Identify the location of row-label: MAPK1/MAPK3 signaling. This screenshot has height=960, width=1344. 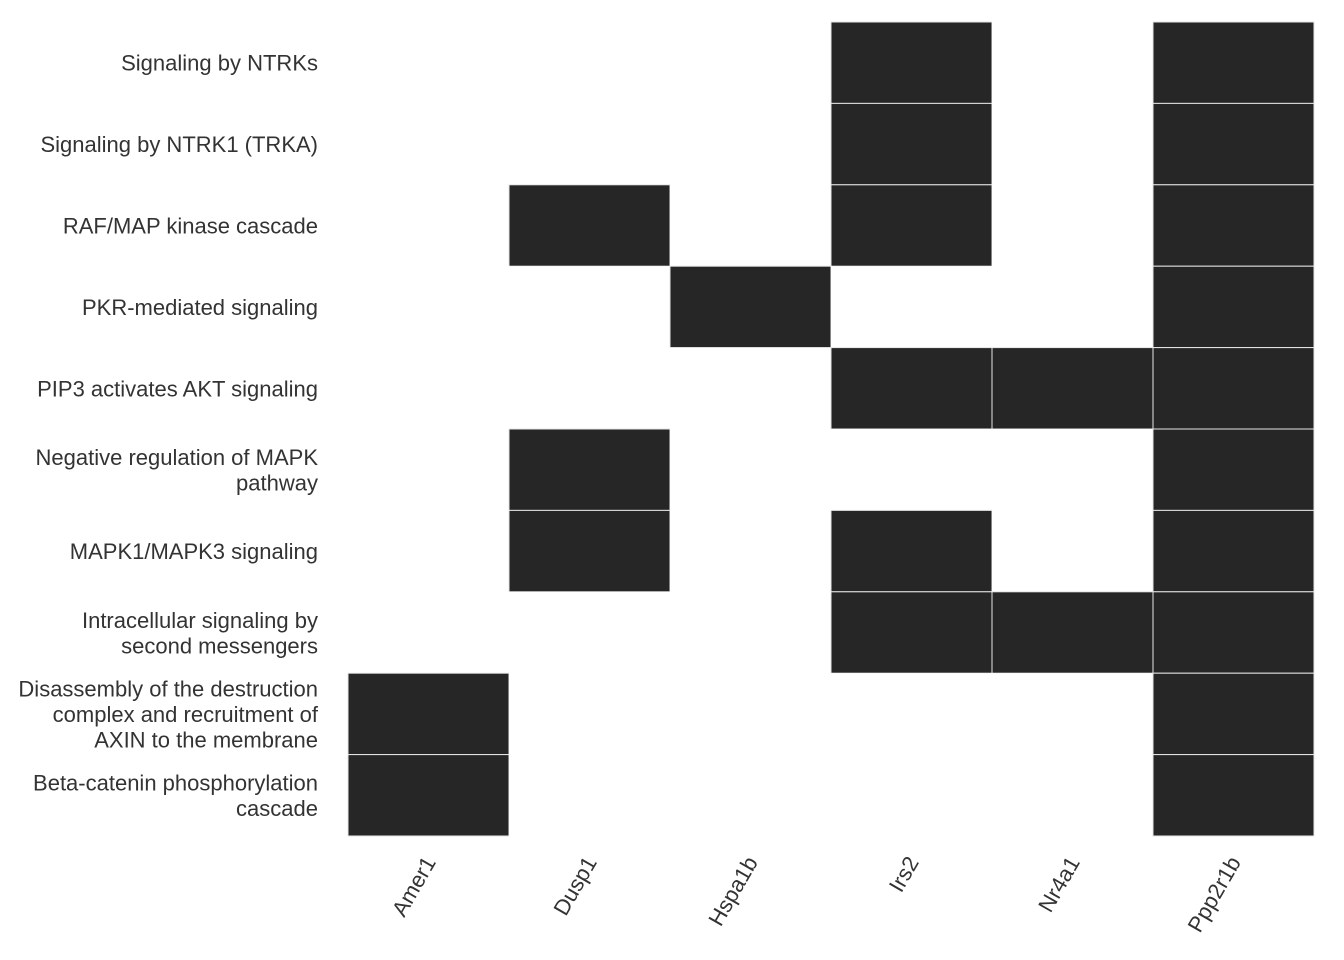
(194, 551).